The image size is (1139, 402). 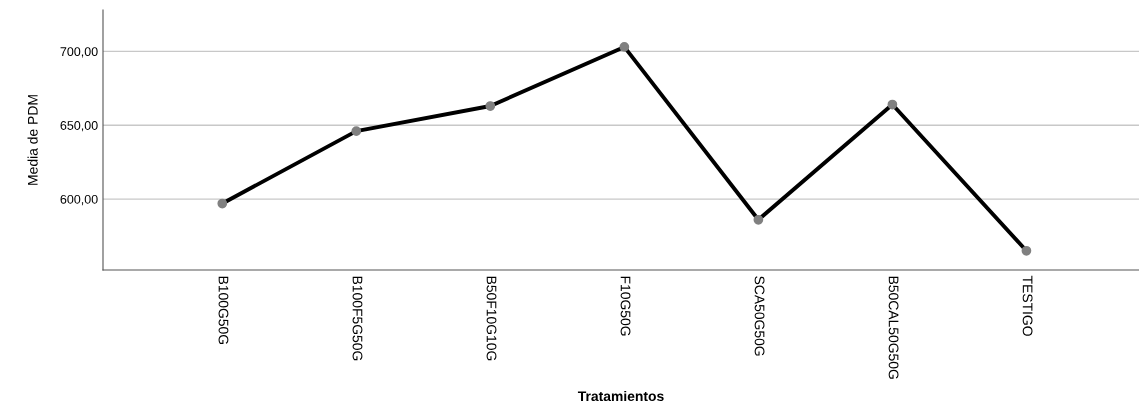 What do you see at coordinates (893, 327) in the screenshot?
I see `x-tick-label: B50CAL50G50G` at bounding box center [893, 327].